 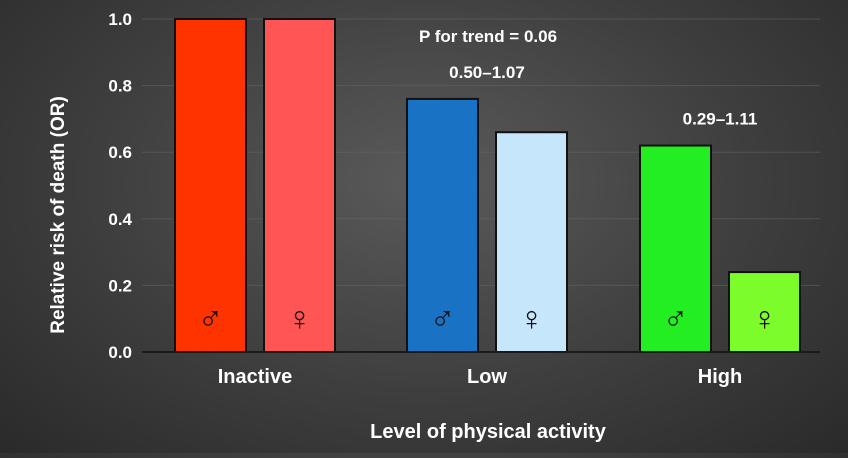 What do you see at coordinates (720, 119) in the screenshot?
I see `ci-annotation: 0.29–1.11` at bounding box center [720, 119].